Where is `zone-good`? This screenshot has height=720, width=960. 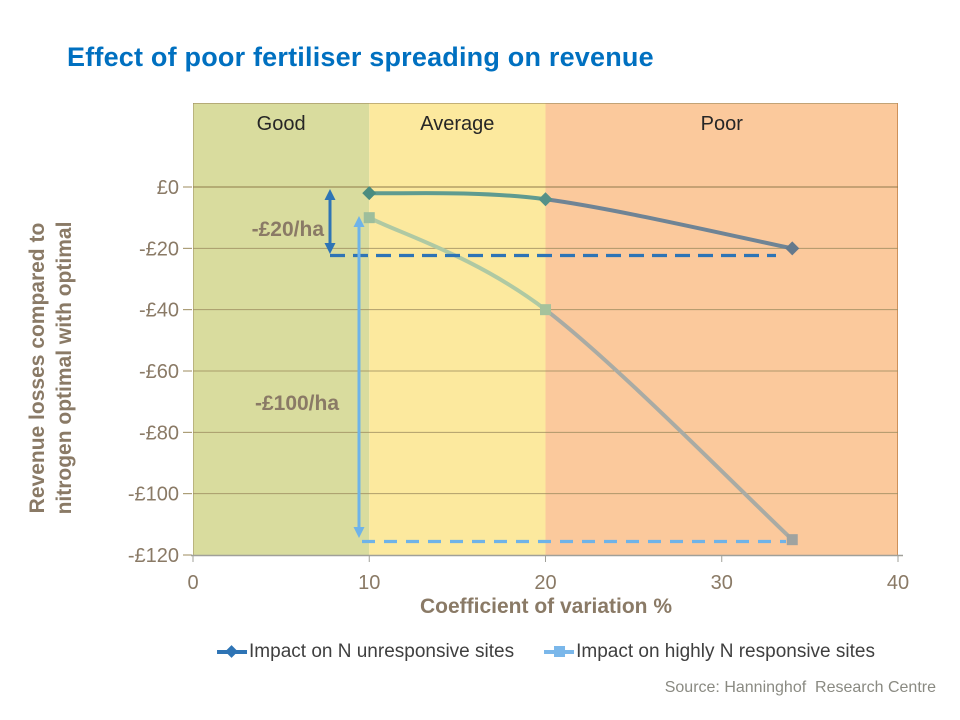
zone-good is located at coordinates (281, 329).